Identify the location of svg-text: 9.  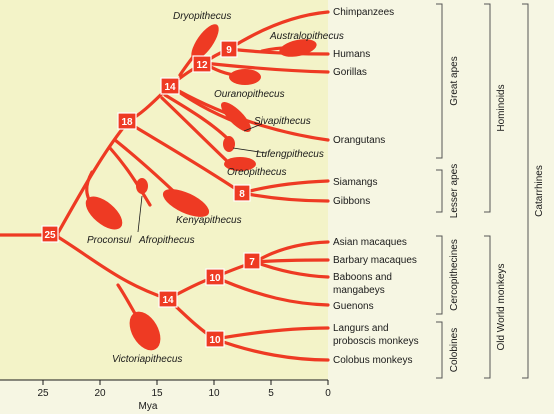
(229, 50).